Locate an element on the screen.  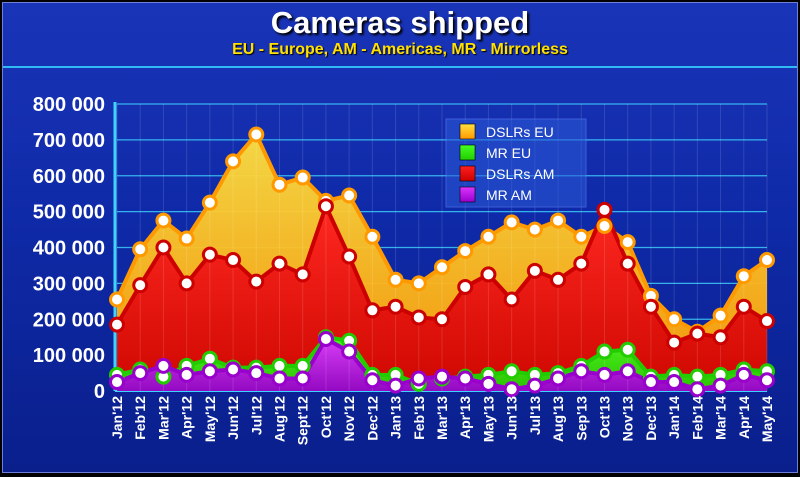
x-tick-label: Jun'12 is located at coordinates (233, 418).